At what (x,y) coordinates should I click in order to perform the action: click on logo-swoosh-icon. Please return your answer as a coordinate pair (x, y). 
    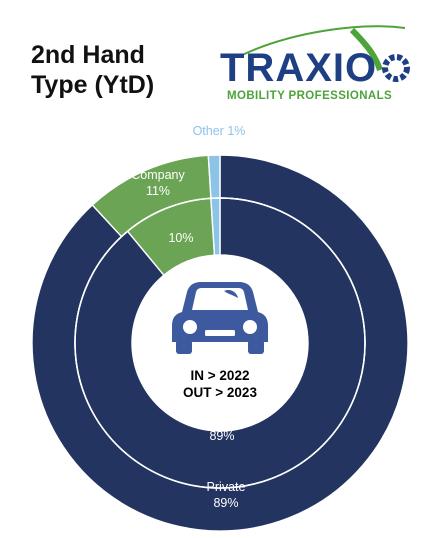
    Looking at the image, I should click on (322, 48).